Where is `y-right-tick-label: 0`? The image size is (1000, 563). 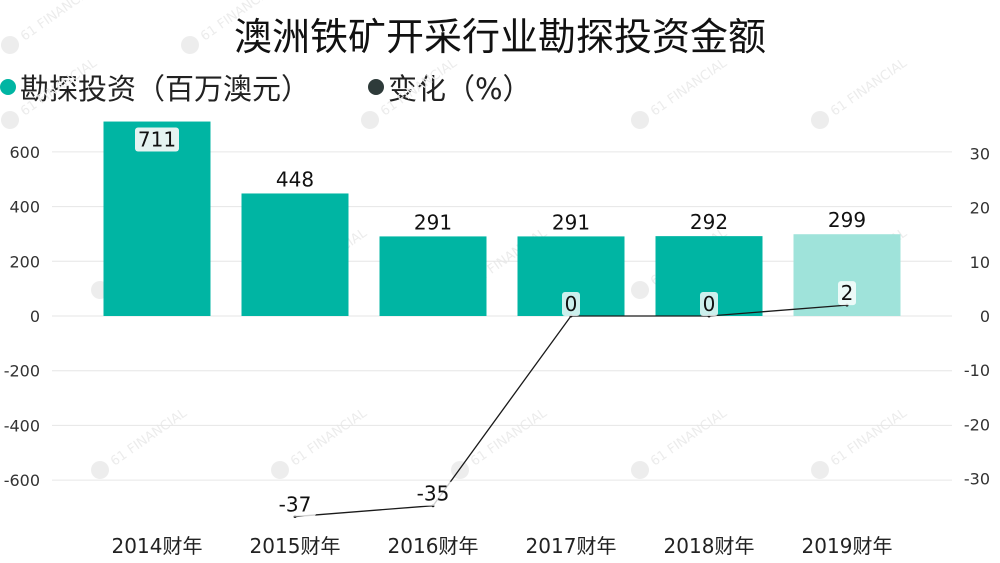 y-right-tick-label: 0 is located at coordinates (985, 316).